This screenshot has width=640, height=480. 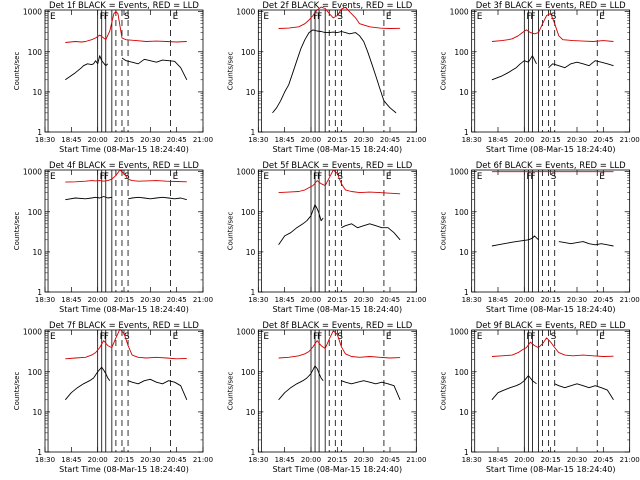 I want to click on panel-title: Det 2f BLACK = Events, RED = LLD, so click(x=337, y=6).